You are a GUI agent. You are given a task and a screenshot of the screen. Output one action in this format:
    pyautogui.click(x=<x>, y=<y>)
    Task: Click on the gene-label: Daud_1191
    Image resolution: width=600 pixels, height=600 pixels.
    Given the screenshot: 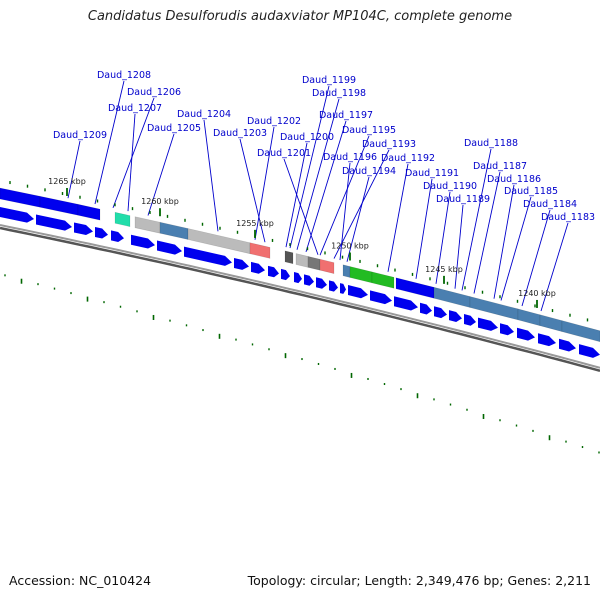 What is the action you would take?
    pyautogui.click(x=432, y=173)
    